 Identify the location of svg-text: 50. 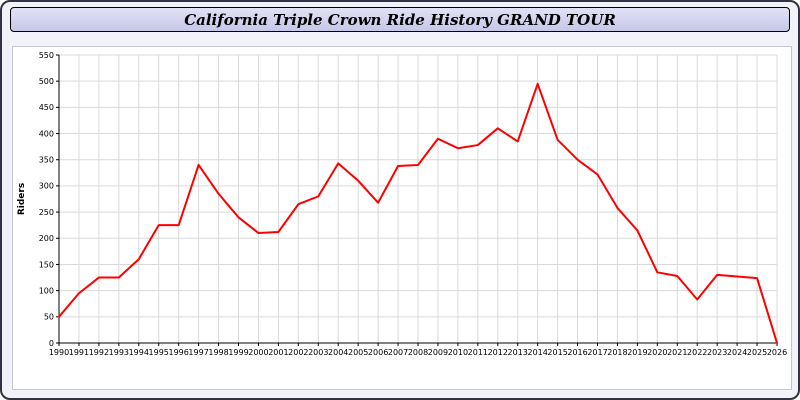
(49, 317).